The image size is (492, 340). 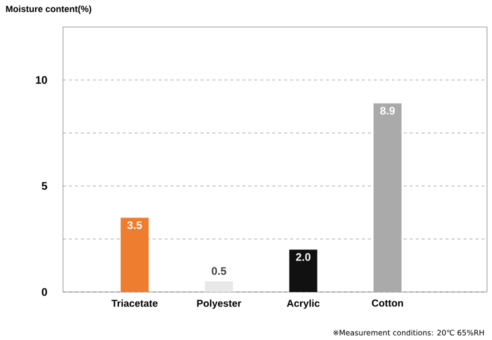 What do you see at coordinates (303, 257) in the screenshot?
I see `data-label: 2.0` at bounding box center [303, 257].